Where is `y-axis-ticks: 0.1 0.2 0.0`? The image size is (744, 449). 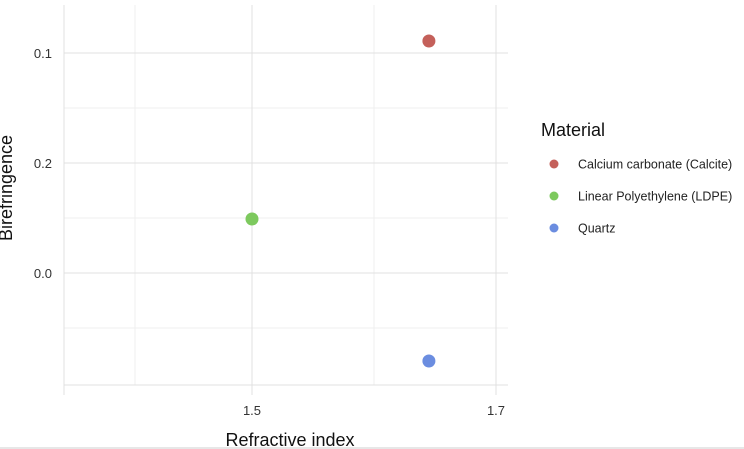 y-axis-ticks: 0.1 0.2 0.0 is located at coordinates (43, 163).